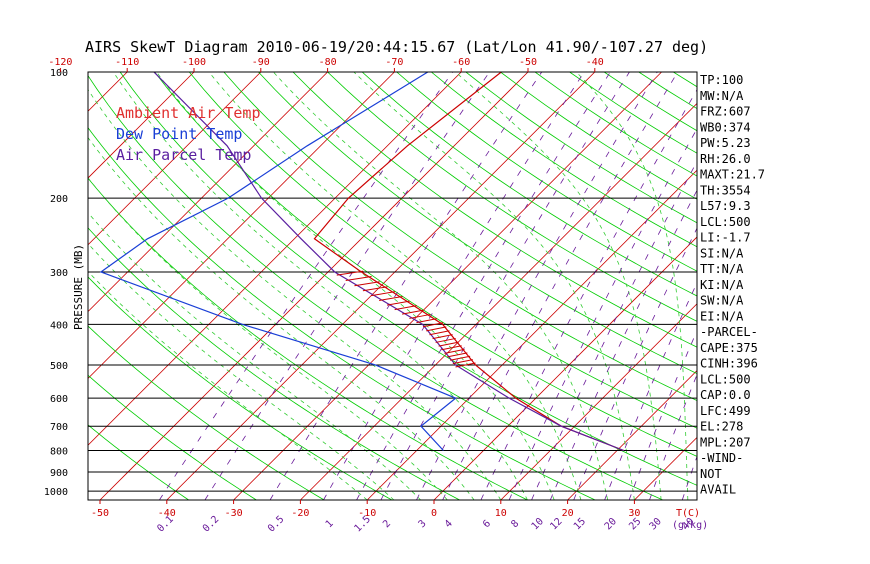 Image resolution: width=870 pixels, height=564 pixels. I want to click on bottom-temp-tick: 0, so click(434, 513).